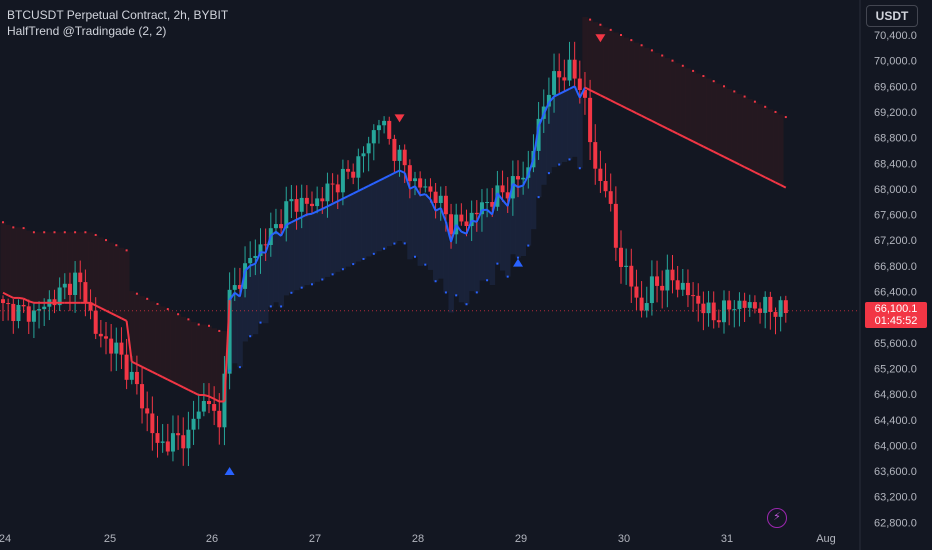 The width and height of the screenshot is (932, 550). I want to click on lightning-icon: ⚡, so click(777, 518).